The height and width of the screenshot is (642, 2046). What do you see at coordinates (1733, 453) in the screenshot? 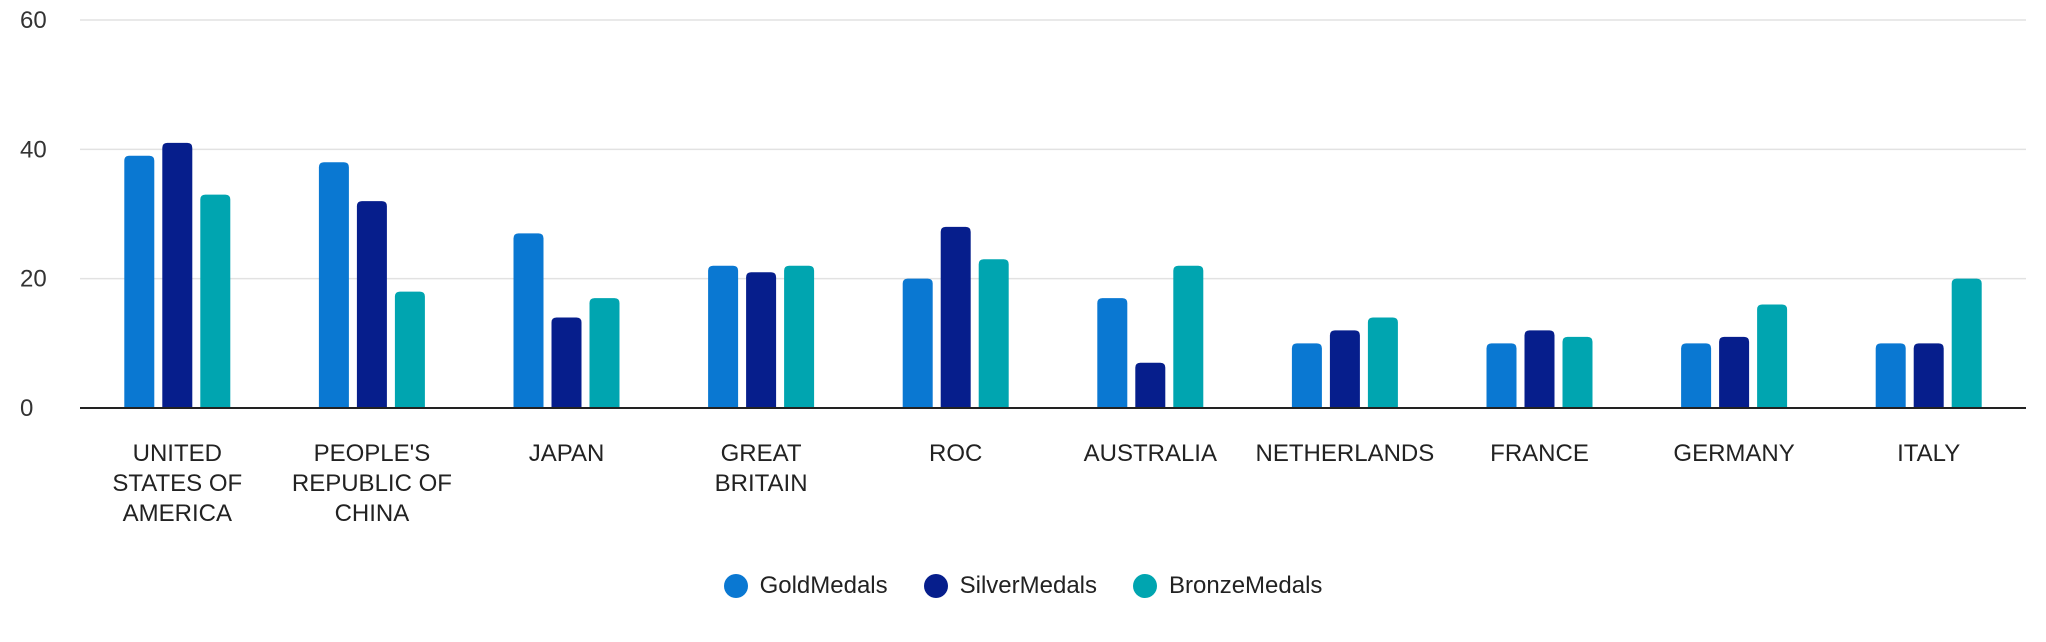
I see `x-category-label: GERMANY` at bounding box center [1733, 453].